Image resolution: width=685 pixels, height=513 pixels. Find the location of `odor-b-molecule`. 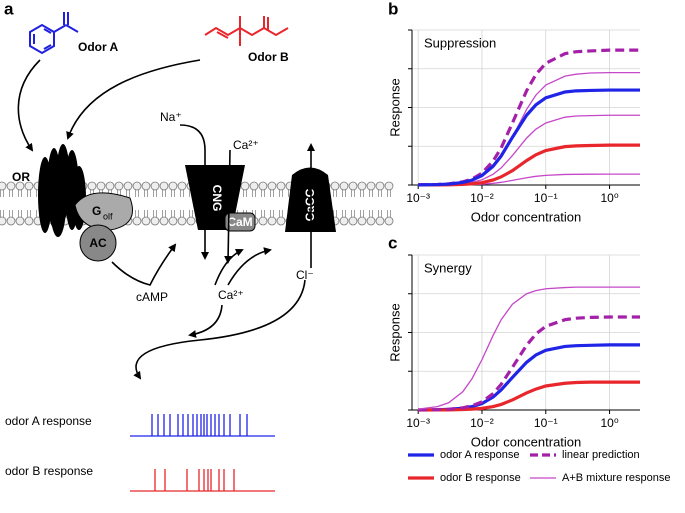

odor-b-molecule is located at coordinates (246, 31).